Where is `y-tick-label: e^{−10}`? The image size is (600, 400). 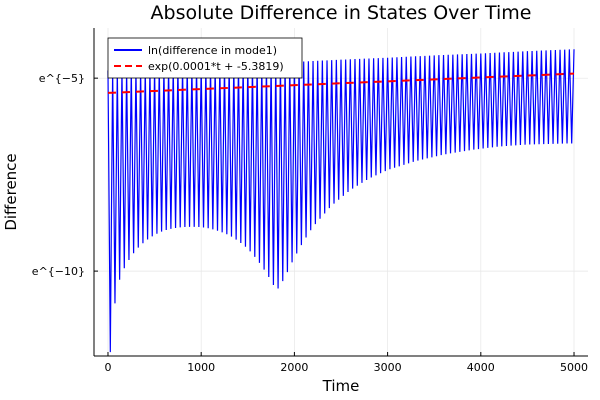
y-tick-label: e^{−10} is located at coordinates (58, 271).